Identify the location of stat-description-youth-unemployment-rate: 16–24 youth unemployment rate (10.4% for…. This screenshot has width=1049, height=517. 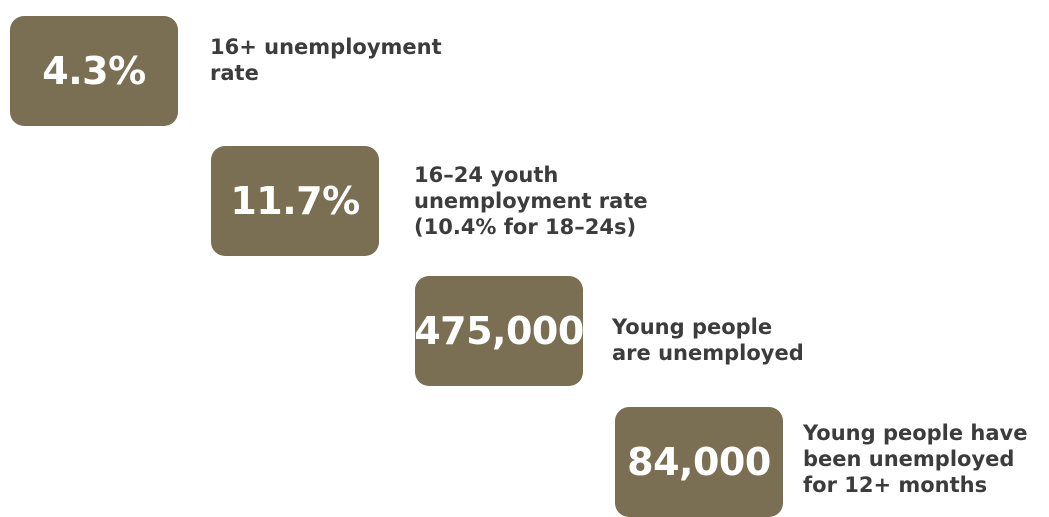
(531, 201).